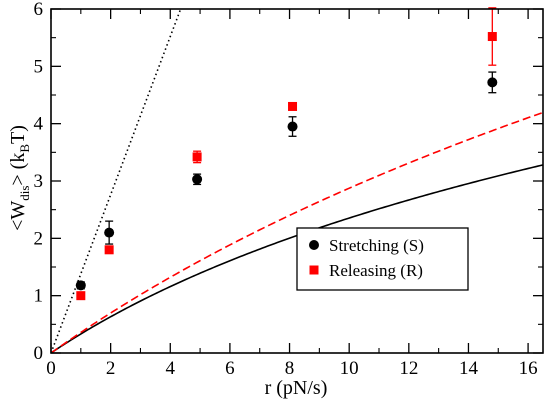 The image size is (545, 404). I want to click on legend: Stretching (S) Releasing (R), so click(382, 259).